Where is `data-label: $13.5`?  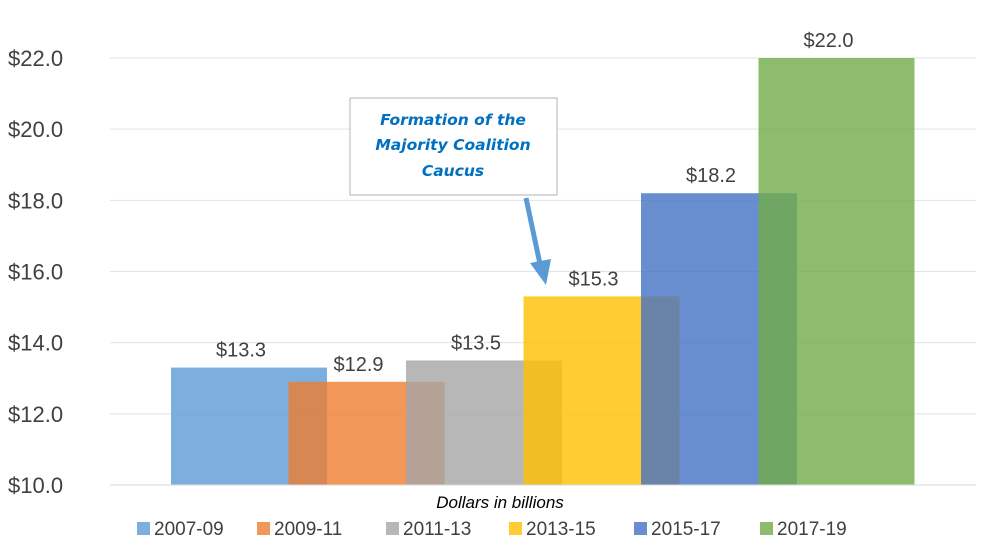
data-label: $13.5 is located at coordinates (476, 343).